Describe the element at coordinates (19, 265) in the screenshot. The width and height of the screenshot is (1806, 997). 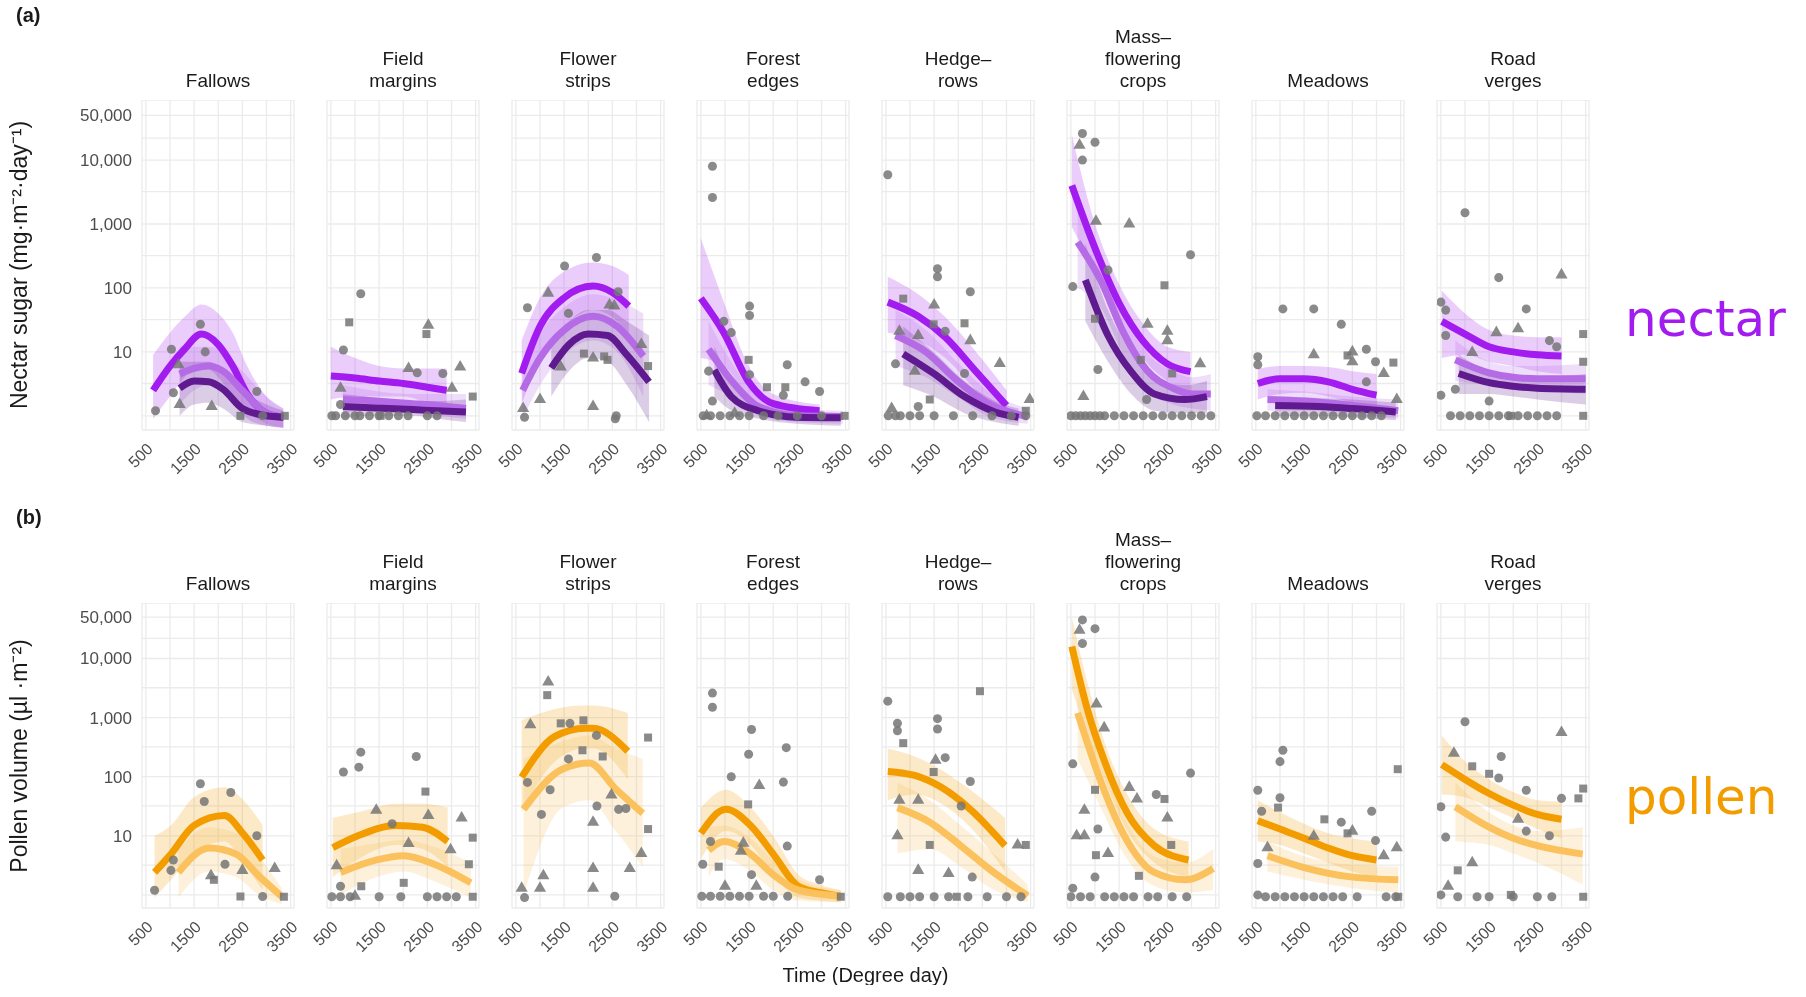
I see `y-axis-title: Nectar sugar (mg·m⁻²·day⁻¹)` at that location.